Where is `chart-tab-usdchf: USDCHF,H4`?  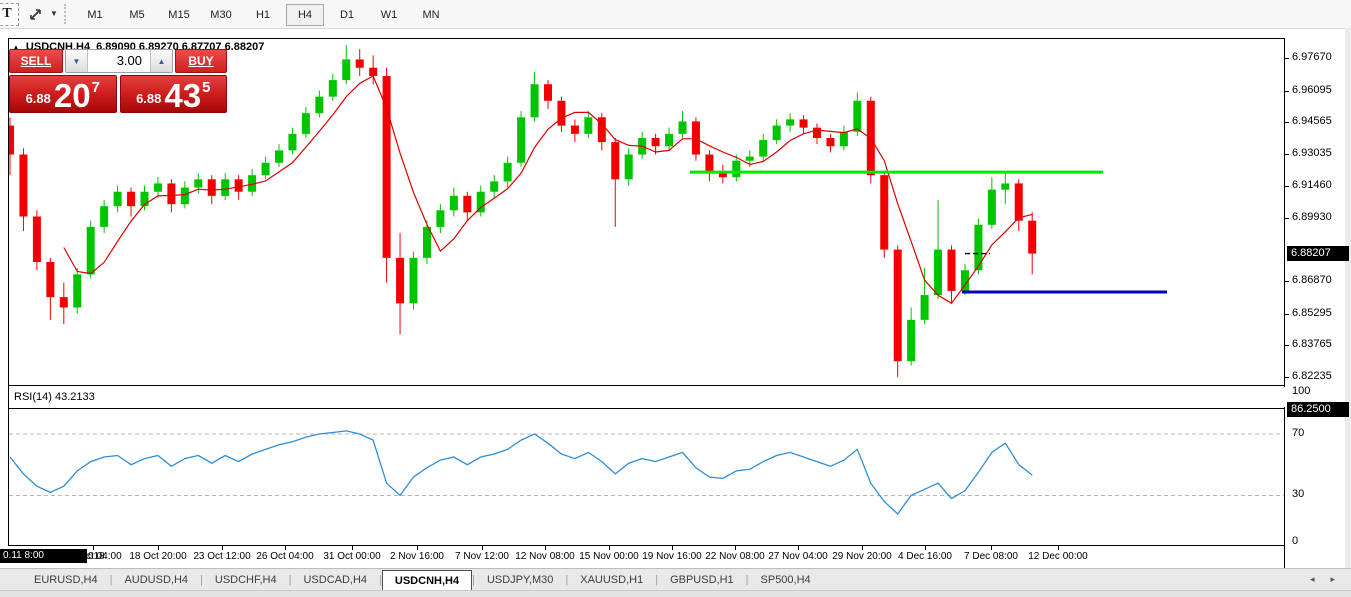
chart-tab-usdchf: USDCHF,H4 is located at coordinates (245, 580).